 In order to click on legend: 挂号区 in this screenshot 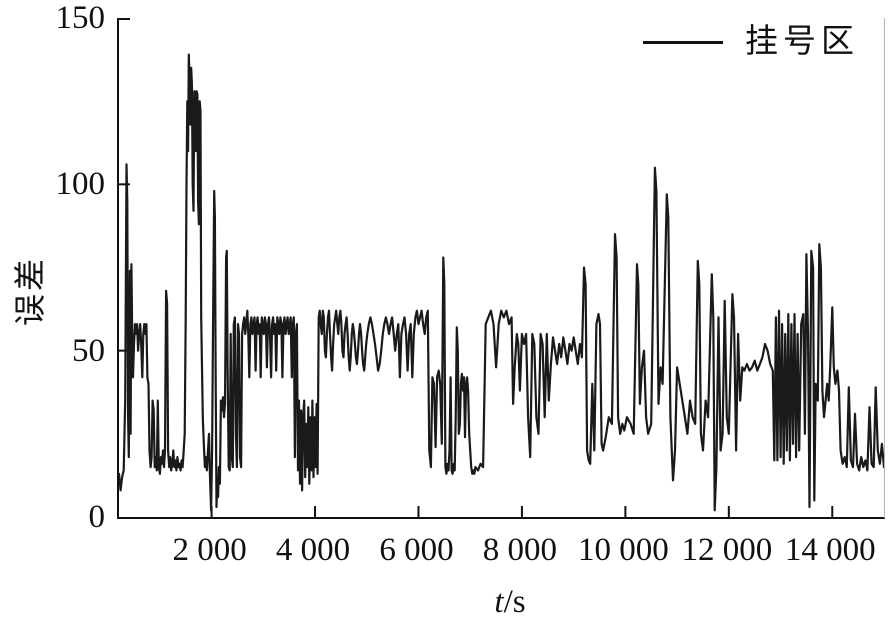, I will do `click(751, 42)`.